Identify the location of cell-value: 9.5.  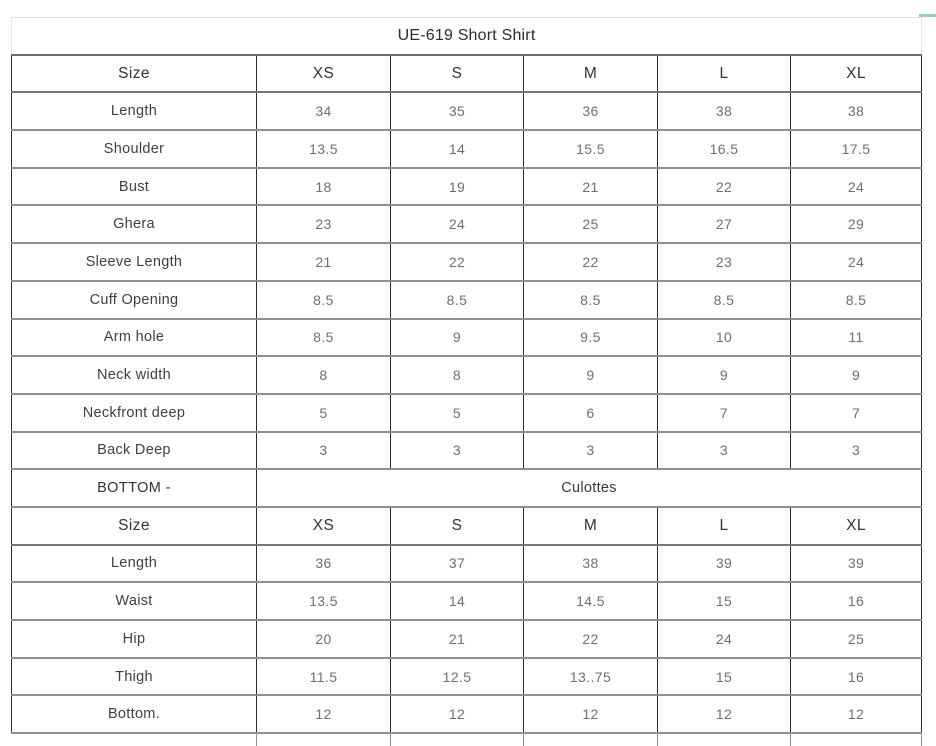
(590, 338).